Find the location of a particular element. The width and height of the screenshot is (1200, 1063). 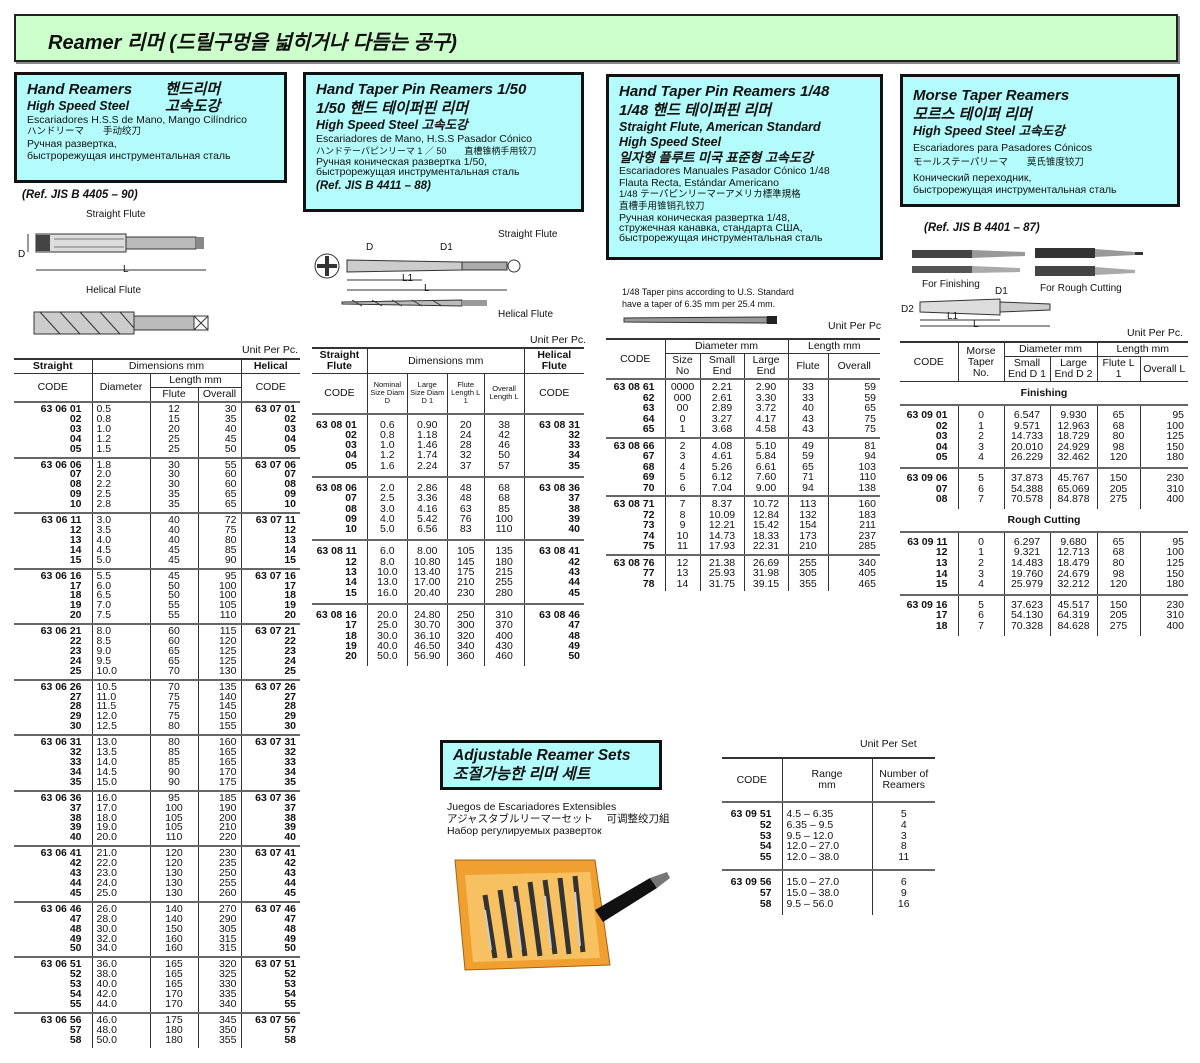

table-cell: 23.0 is located at coordinates (120, 873).